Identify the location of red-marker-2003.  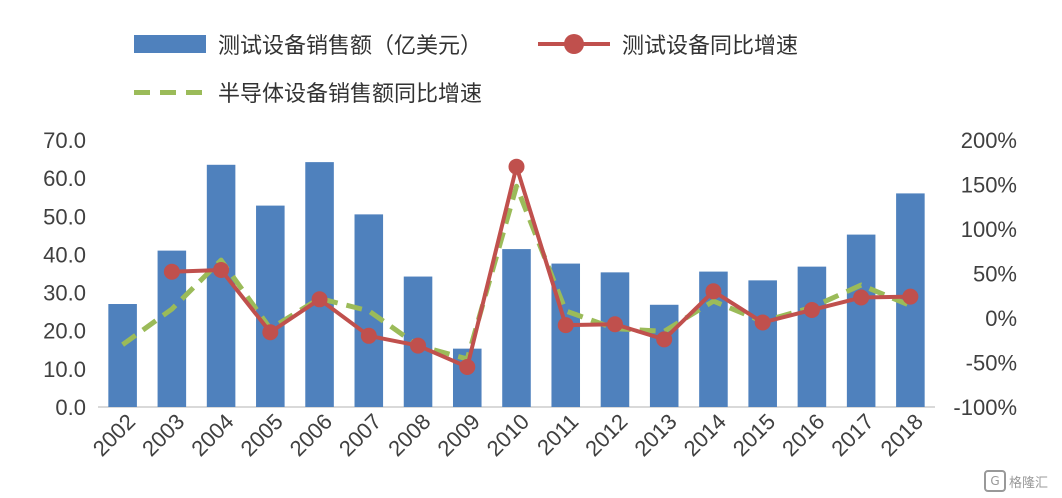
(171, 271).